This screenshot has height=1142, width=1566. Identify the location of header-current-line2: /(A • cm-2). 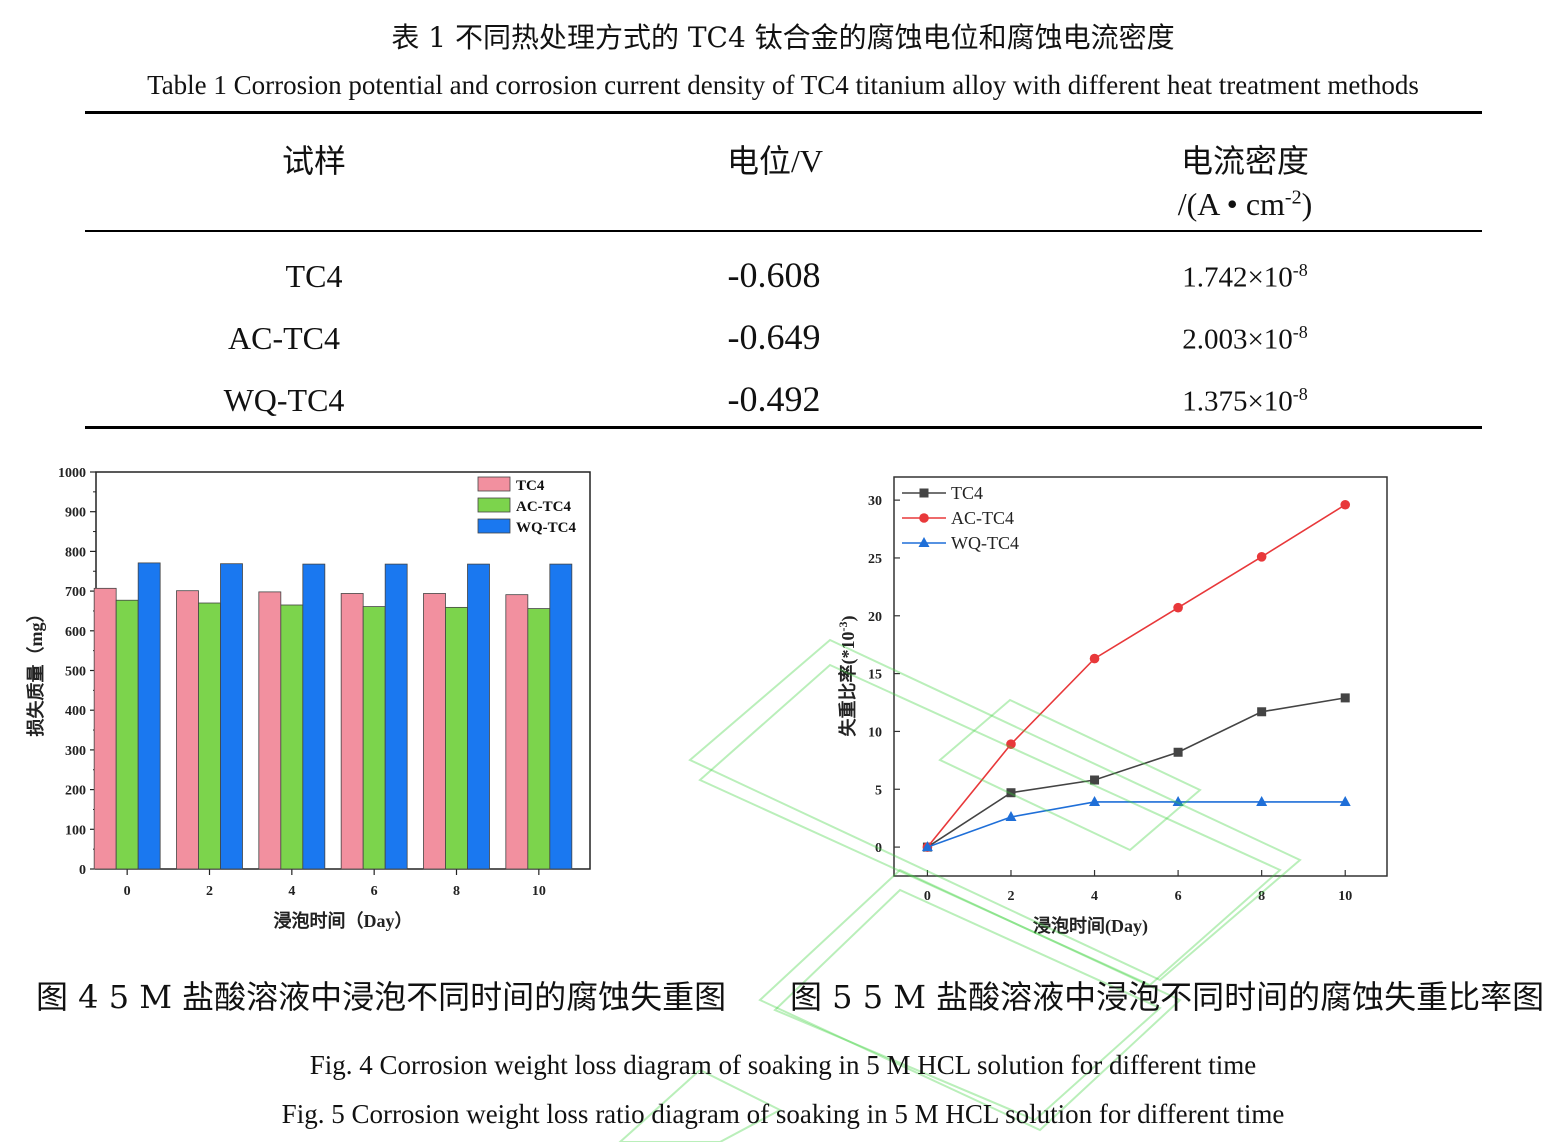
(1245, 204).